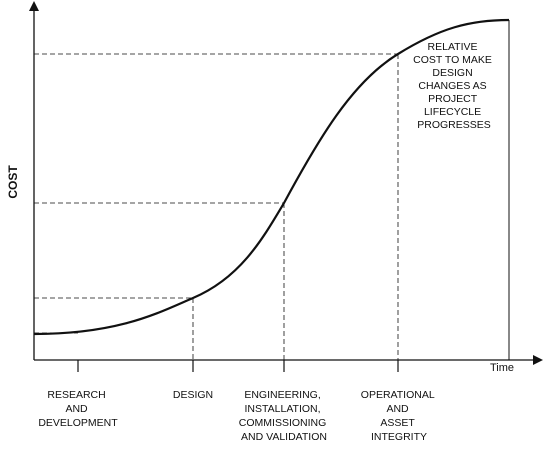 This screenshot has width=543, height=453. Describe the element at coordinates (452, 73) in the screenshot. I see `annotation-line: DESIGN` at that location.